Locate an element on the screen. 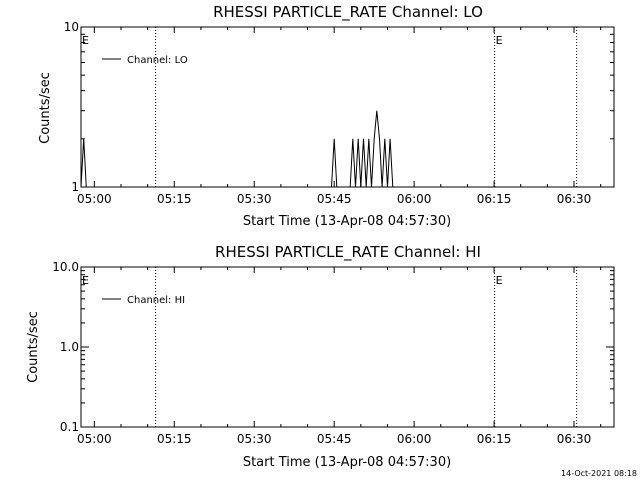 The height and width of the screenshot is (480, 640). legend-entry: Channel: LO is located at coordinates (157, 60).